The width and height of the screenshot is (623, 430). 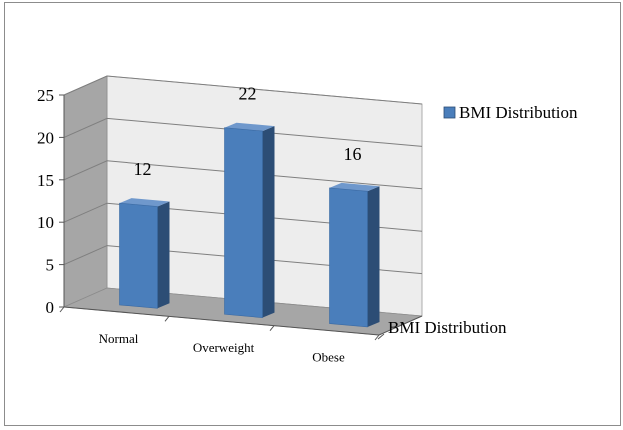 I want to click on category-label: Overweight, so click(x=224, y=347).